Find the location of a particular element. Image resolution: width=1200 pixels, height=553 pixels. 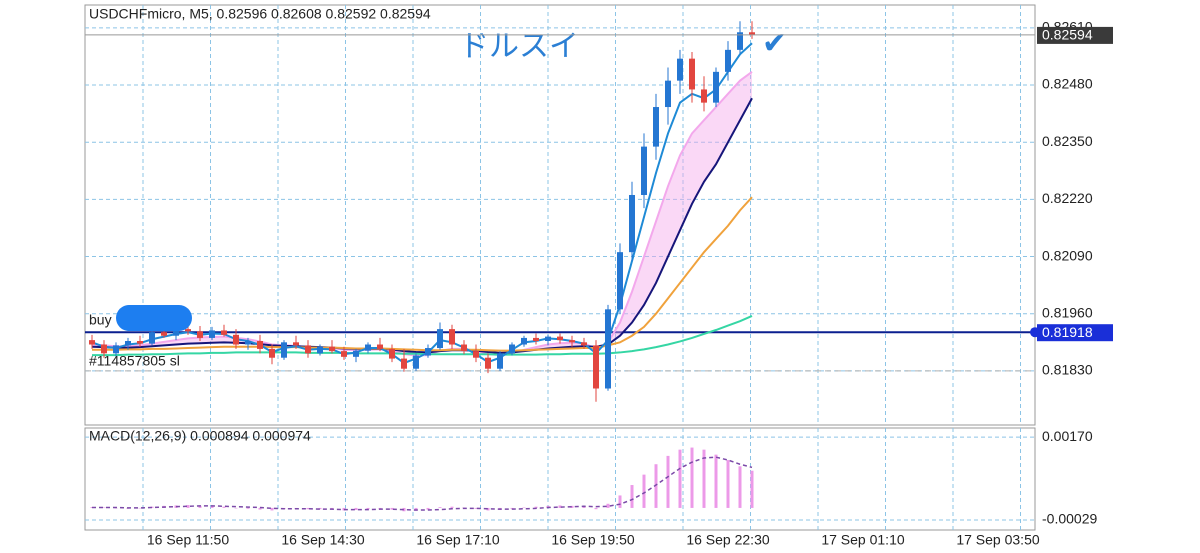

x-tick-label: 16 Sep 14:30 is located at coordinates (323, 540).